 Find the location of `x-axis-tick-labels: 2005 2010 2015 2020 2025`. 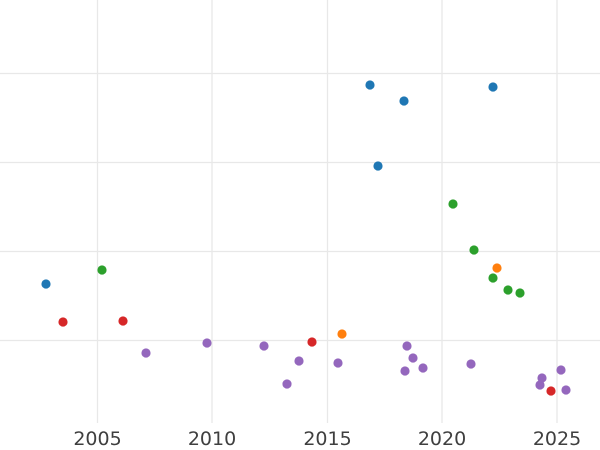

x-axis-tick-labels: 2005 2010 2015 2020 2025 is located at coordinates (327, 439).